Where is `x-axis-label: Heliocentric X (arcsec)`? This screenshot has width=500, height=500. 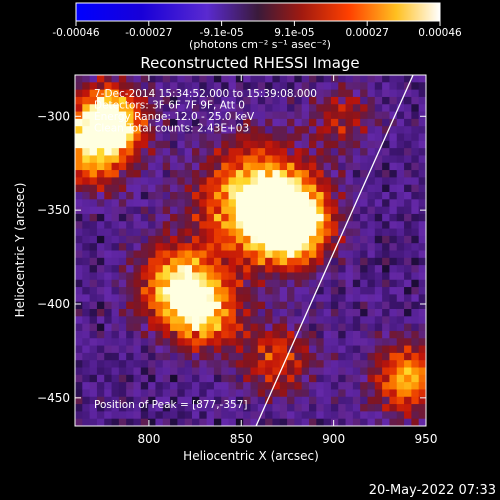
x-axis-label: Heliocentric X (arcsec) is located at coordinates (251, 456).